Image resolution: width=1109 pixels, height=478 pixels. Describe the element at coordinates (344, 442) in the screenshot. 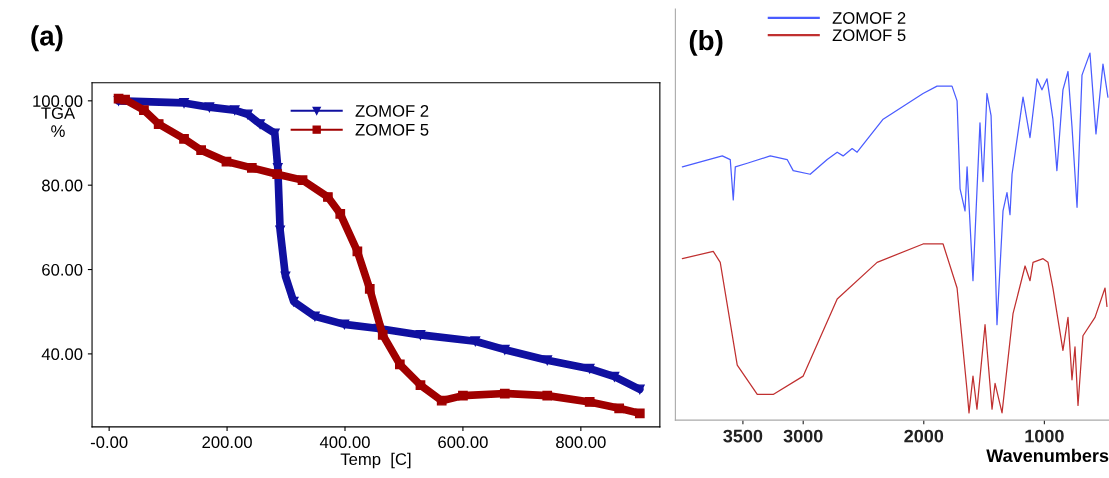

I see `x-tick-label: 400.00` at that location.